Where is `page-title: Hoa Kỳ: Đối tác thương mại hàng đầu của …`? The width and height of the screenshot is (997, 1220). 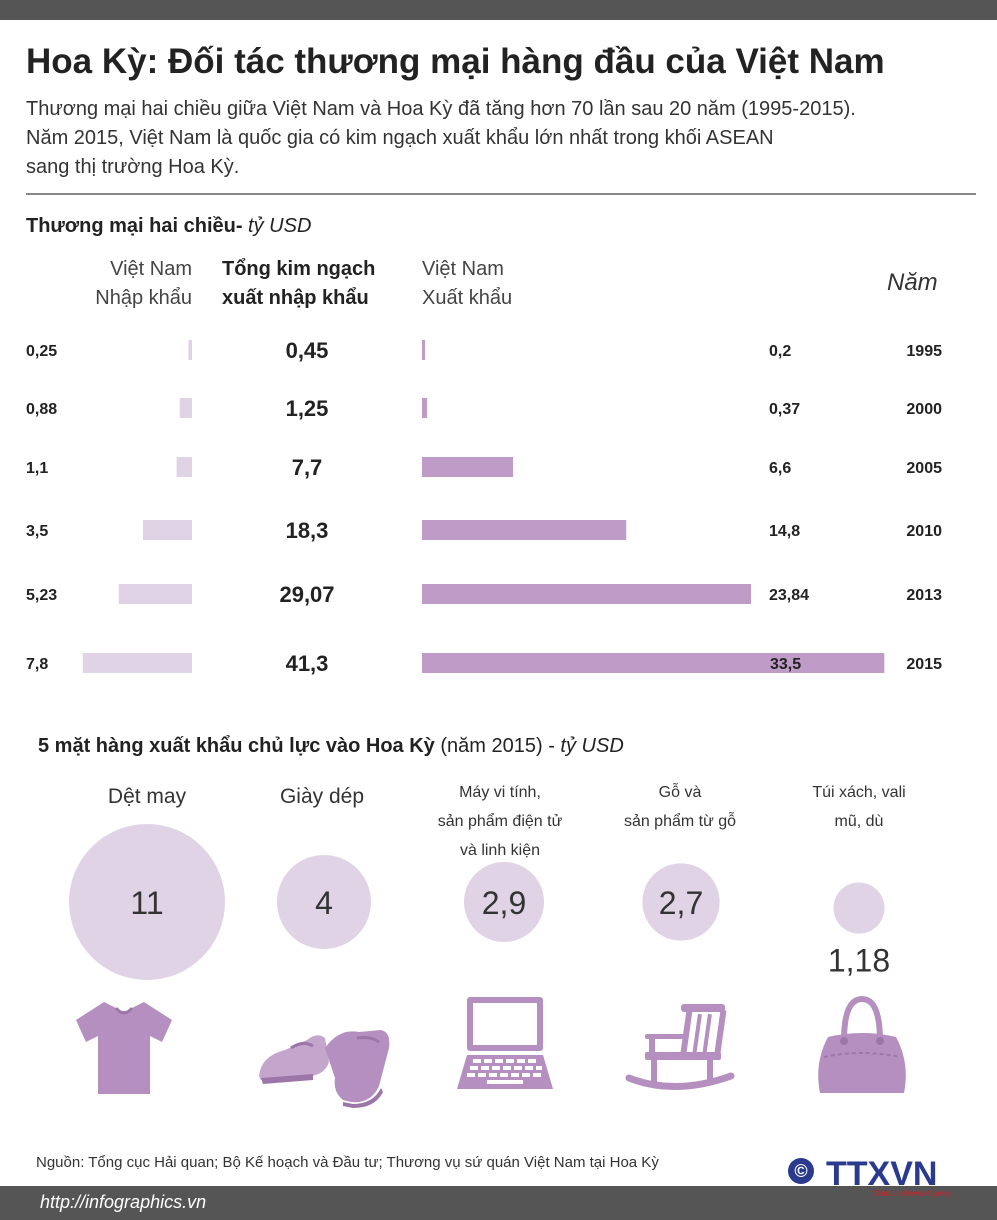
page-title: Hoa Kỳ: Đối tác thương mại hàng đầu của … is located at coordinates (455, 61).